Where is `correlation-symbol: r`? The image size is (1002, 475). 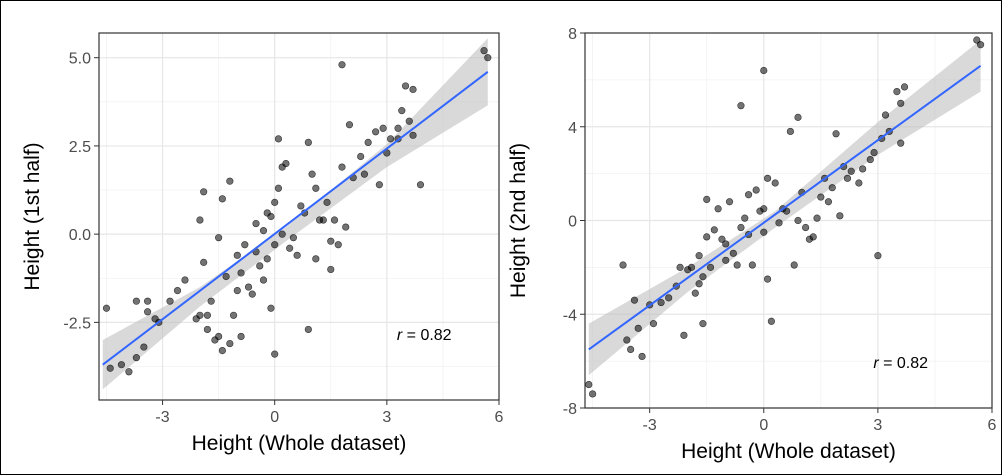 correlation-symbol: r is located at coordinates (876, 363).